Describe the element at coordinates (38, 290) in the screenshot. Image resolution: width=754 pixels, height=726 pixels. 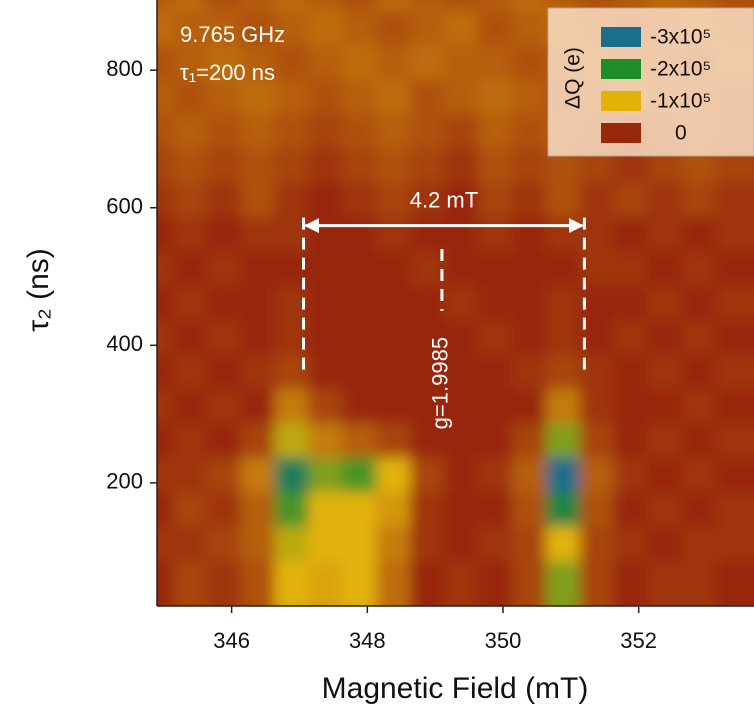
I see `y-axis-label: τ₂ (ns)` at that location.